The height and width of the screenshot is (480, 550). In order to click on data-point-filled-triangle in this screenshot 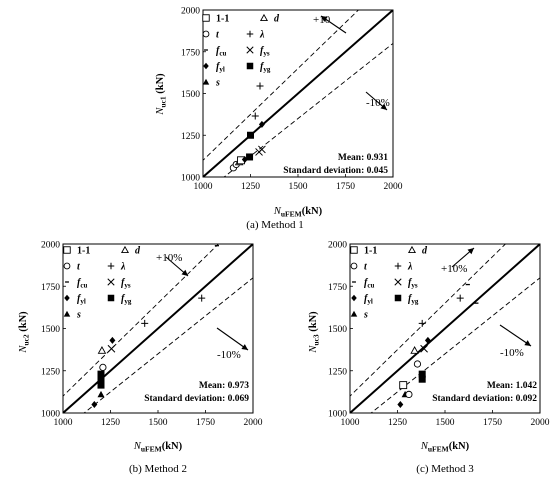, I will do `click(101, 394)`.